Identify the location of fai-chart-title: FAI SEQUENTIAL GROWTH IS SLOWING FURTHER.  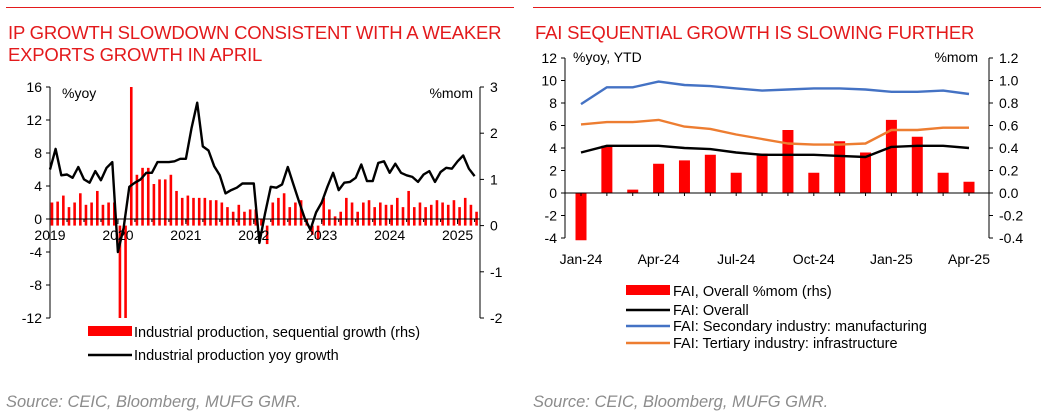
(755, 32).